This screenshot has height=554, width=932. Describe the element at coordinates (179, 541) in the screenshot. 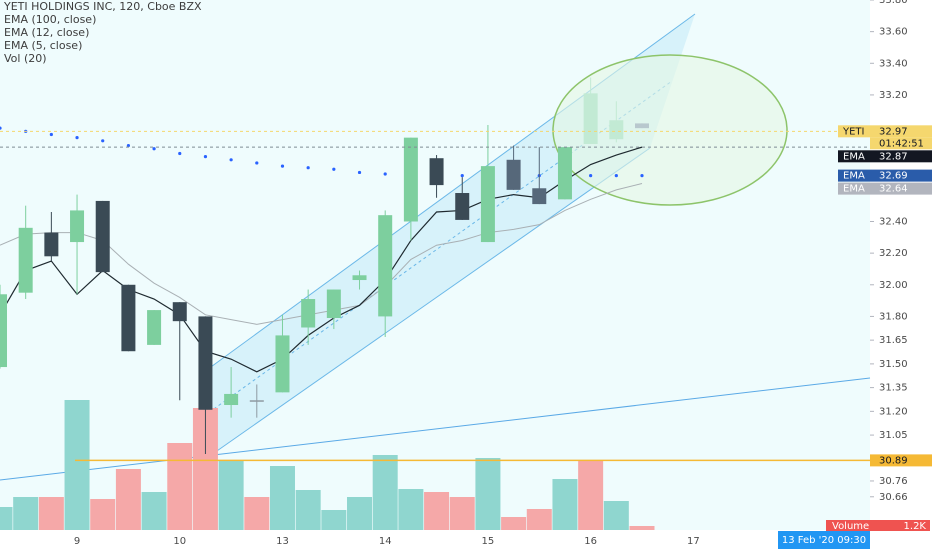

I see `x-tick-label: 10` at that location.